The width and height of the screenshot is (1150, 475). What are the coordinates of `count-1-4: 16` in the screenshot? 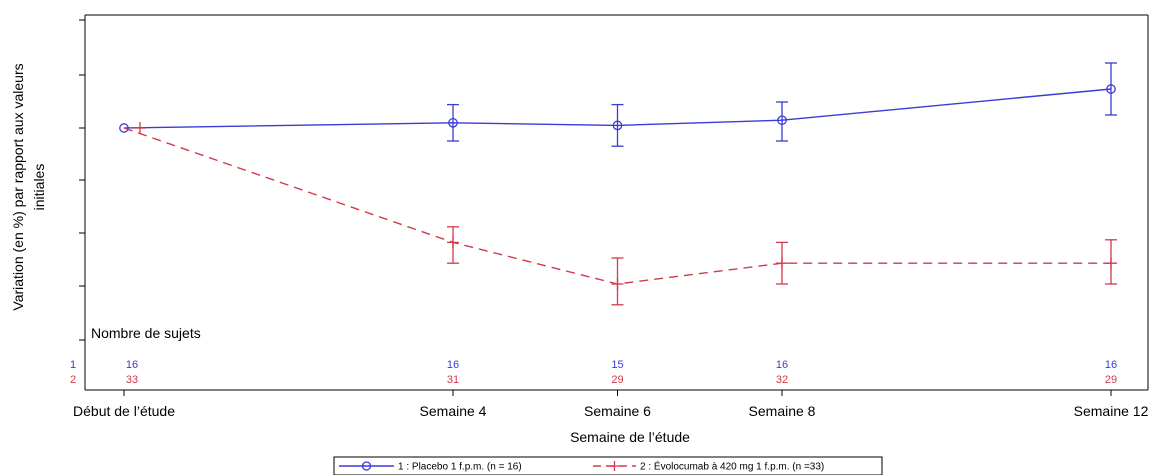 It's located at (1111, 365).